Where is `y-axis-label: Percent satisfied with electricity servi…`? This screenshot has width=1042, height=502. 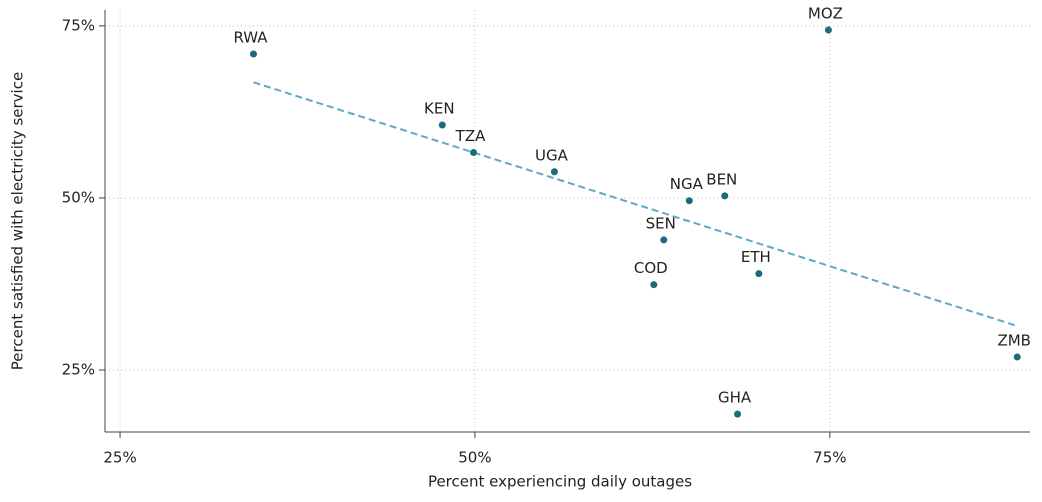 y-axis-label: Percent satisfied with electricity servi… is located at coordinates (18, 221).